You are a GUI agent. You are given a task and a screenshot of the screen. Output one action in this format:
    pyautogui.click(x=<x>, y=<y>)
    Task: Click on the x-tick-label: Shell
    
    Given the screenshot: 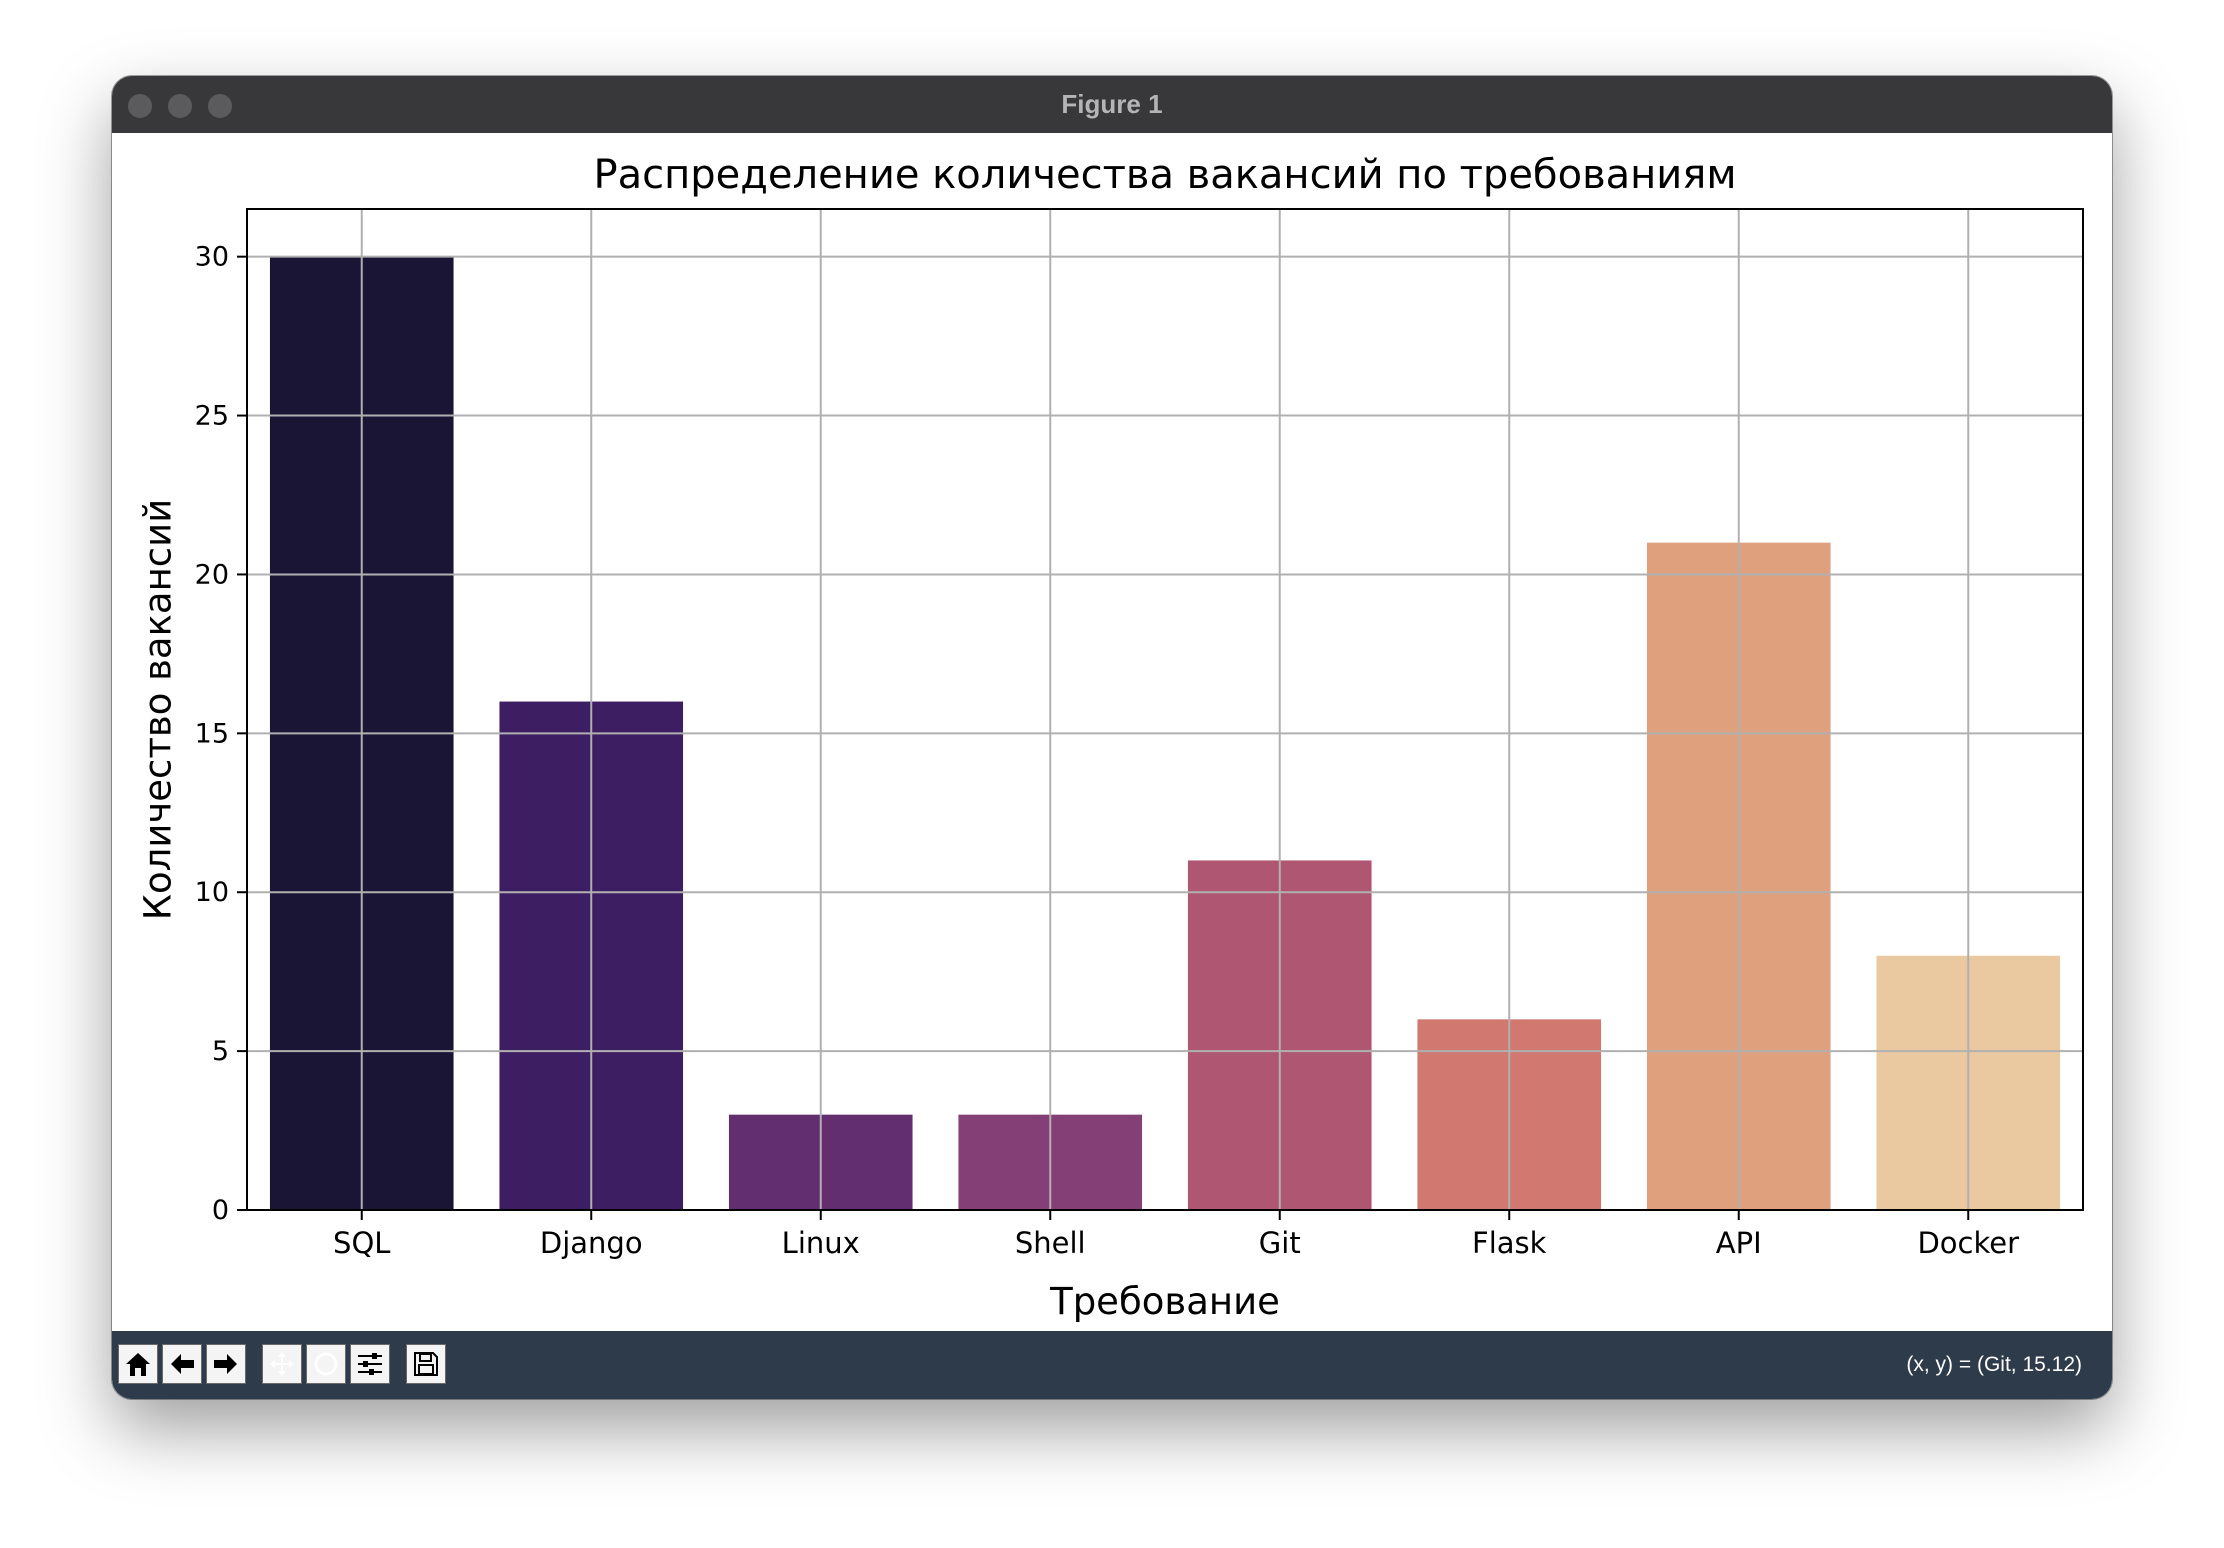 What is the action you would take?
    pyautogui.click(x=1050, y=1243)
    